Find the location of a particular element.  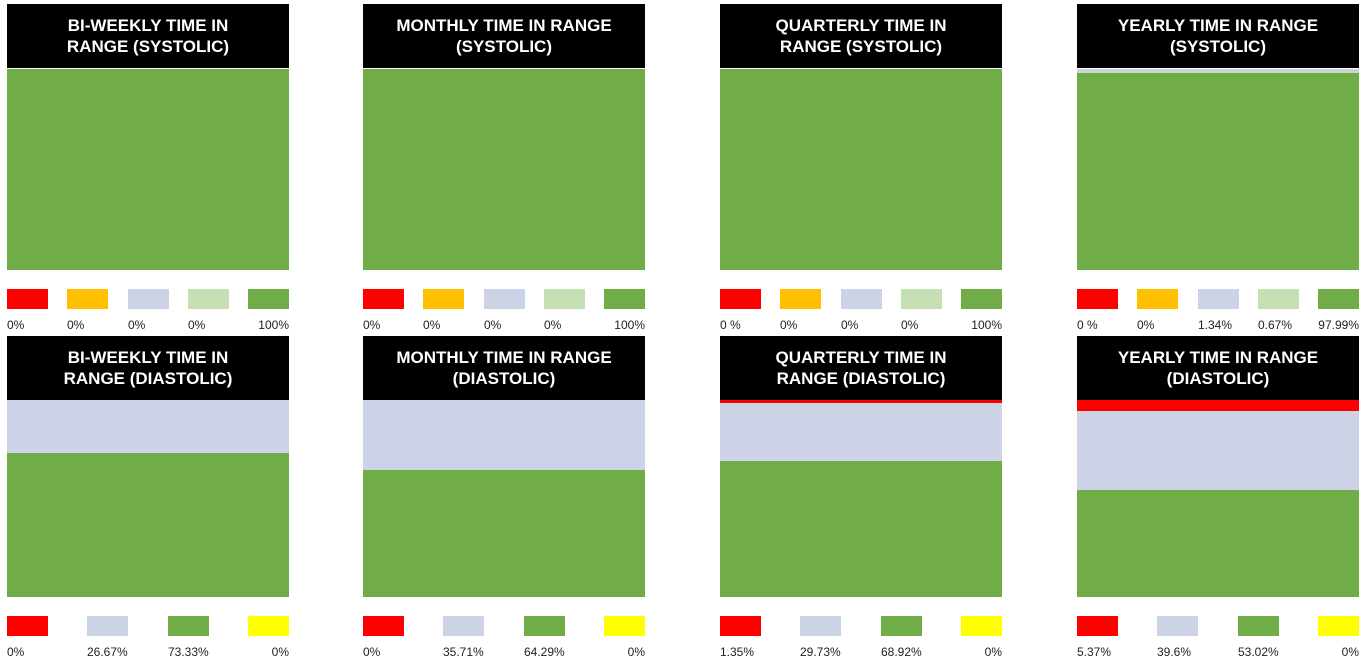

chart-legend: 0% 35.71% 64.29% 0% is located at coordinates (504, 638).